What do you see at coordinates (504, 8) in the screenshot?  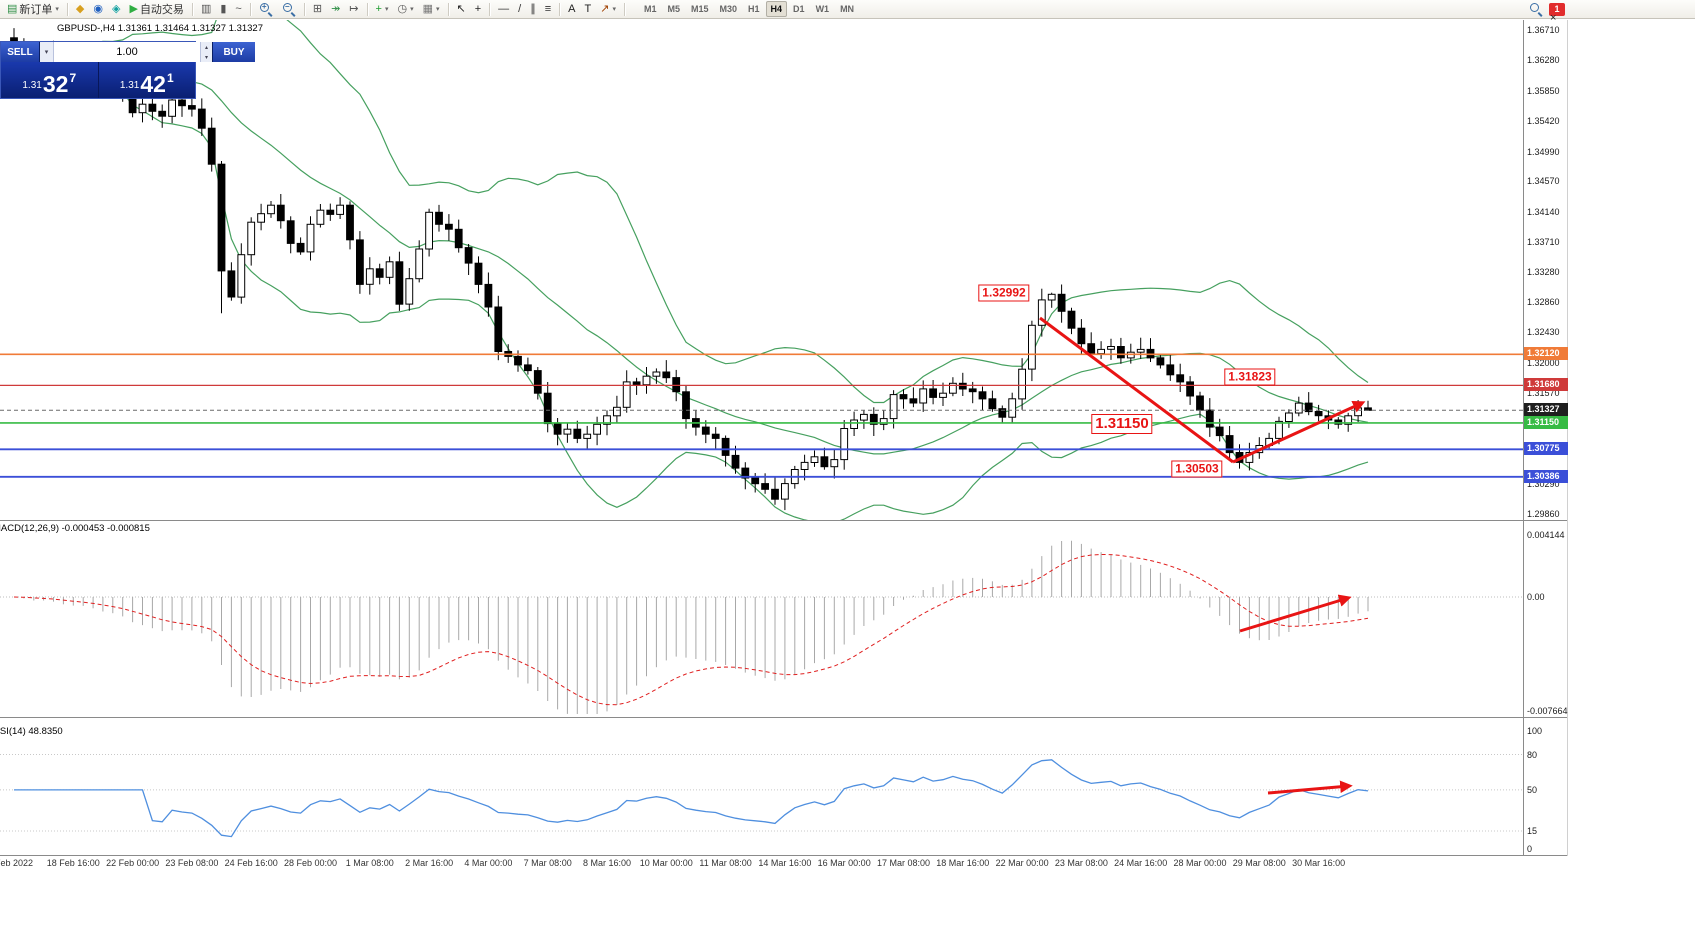 I see `horizontal-line-icon: —` at bounding box center [504, 8].